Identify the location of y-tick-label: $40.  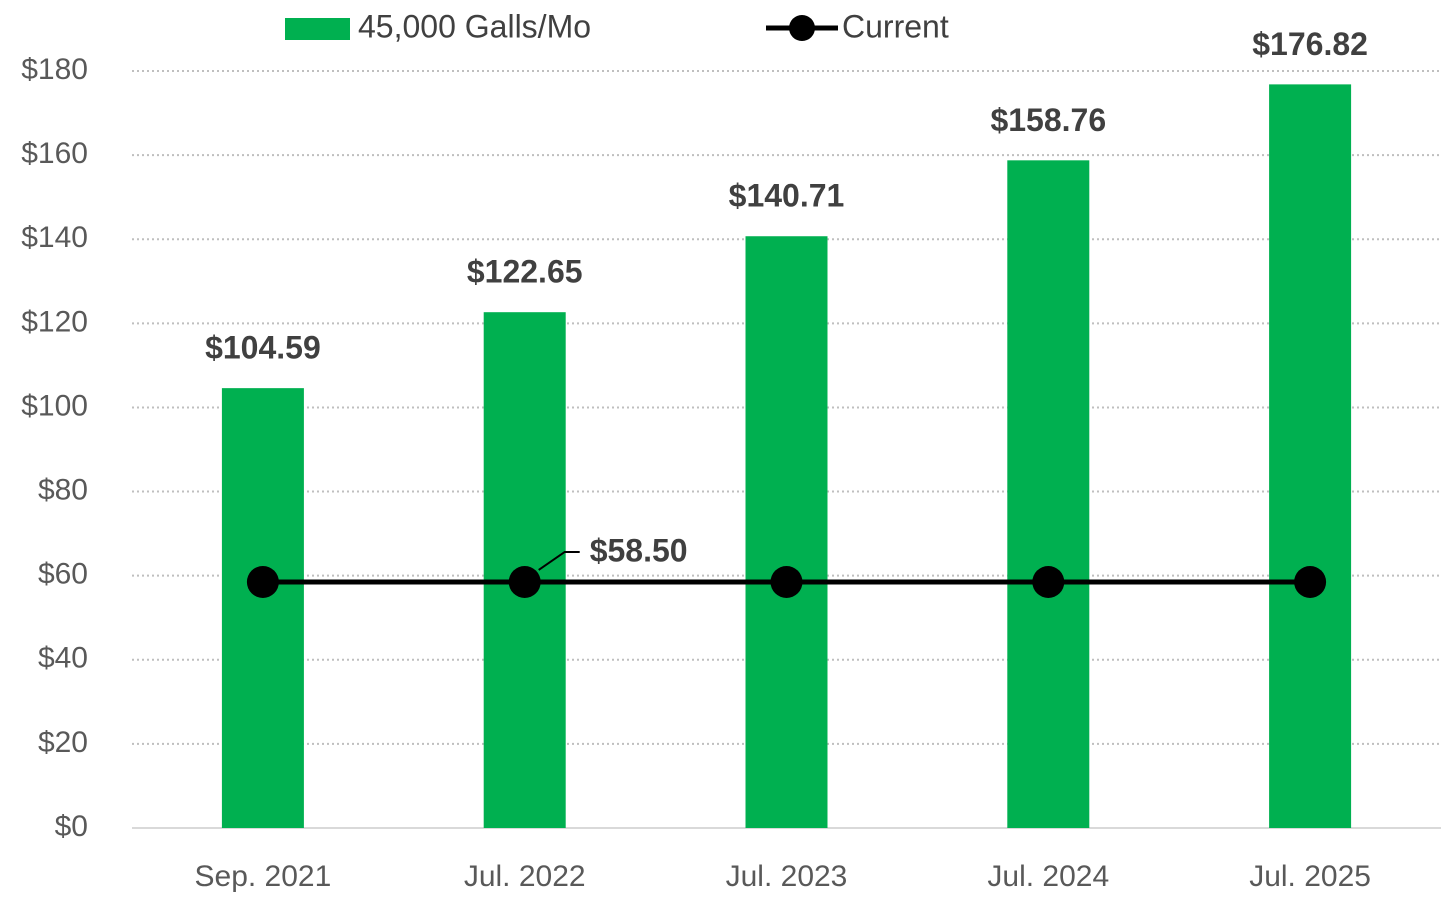
(63, 658).